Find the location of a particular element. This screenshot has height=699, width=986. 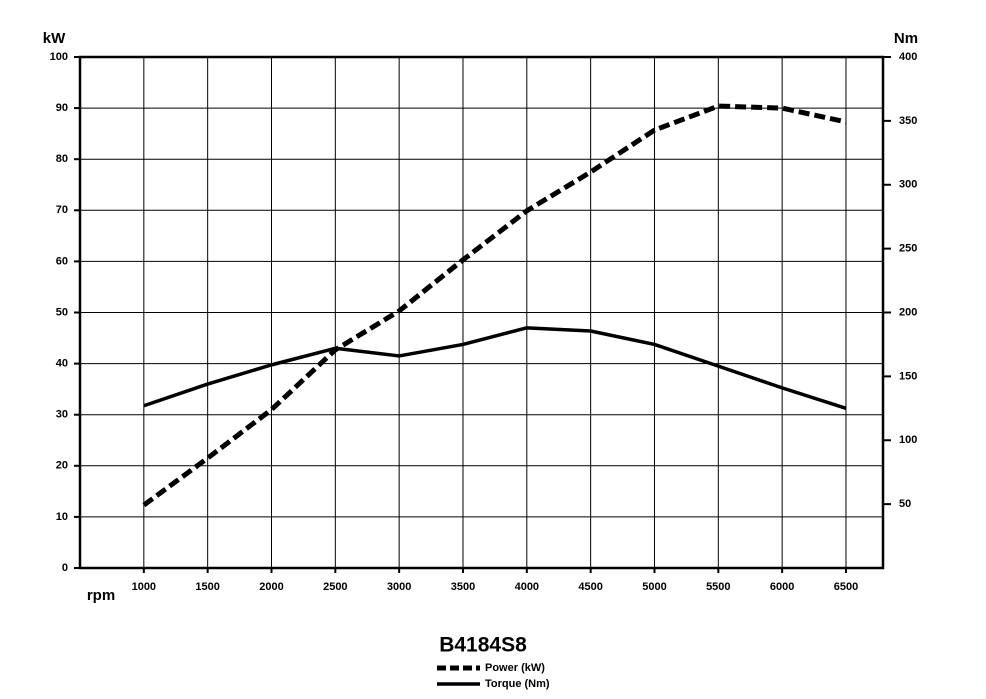

y2-tick-label: 350 is located at coordinates (908, 121).